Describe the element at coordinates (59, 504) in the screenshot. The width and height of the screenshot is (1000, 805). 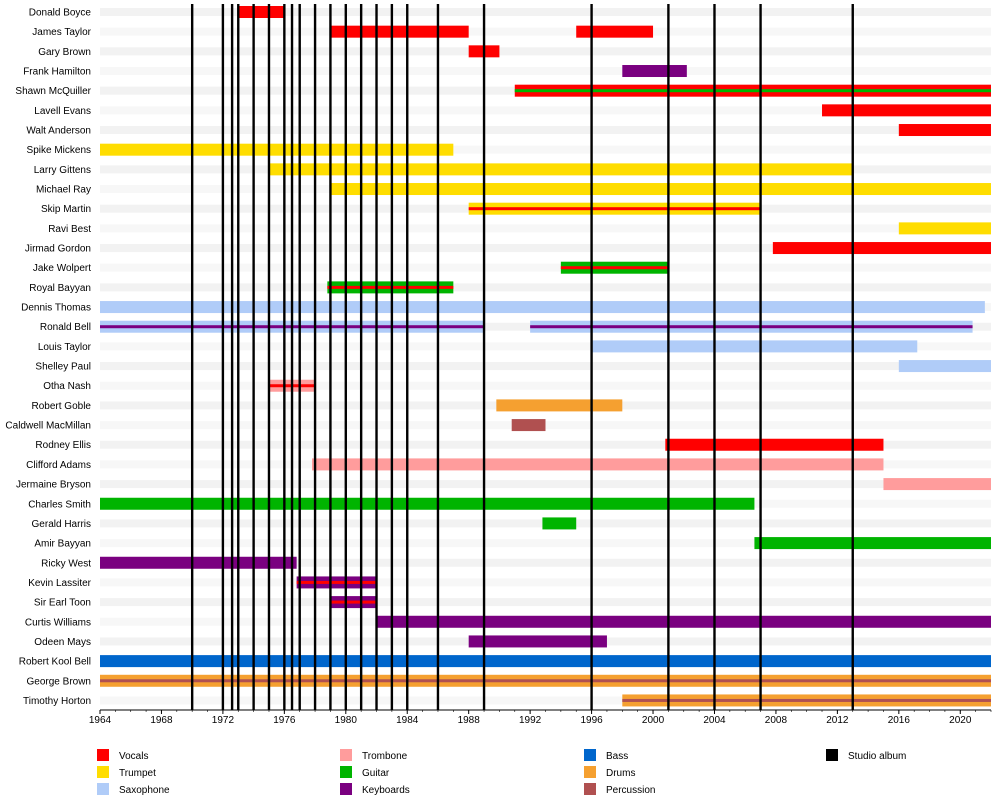
I see `member-label: Charles Smith` at that location.